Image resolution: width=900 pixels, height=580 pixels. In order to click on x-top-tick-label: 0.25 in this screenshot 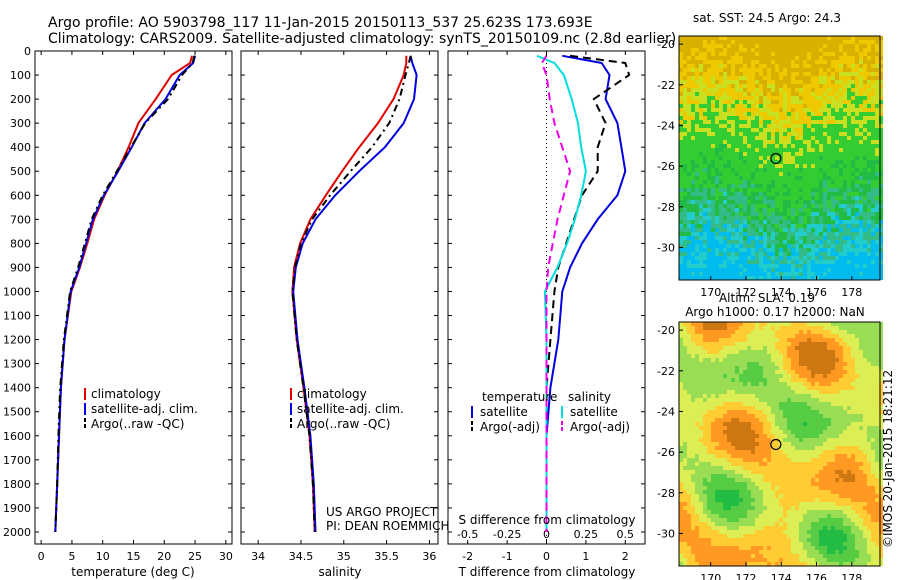, I will do `click(586, 534)`.